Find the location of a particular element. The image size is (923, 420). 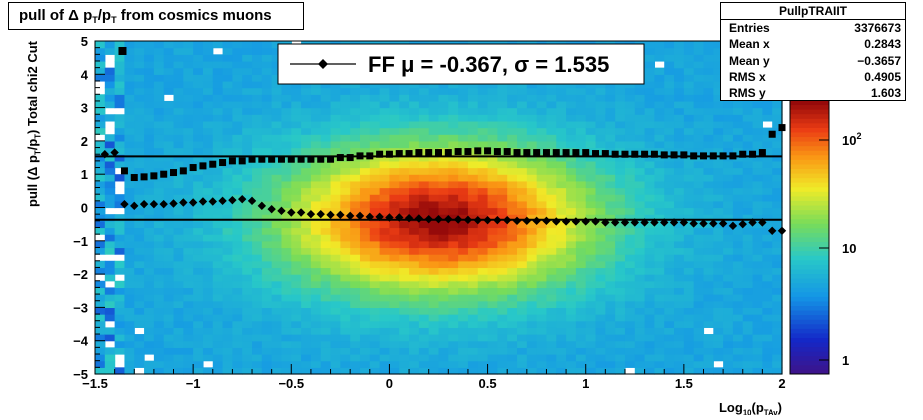

y-tick-label: 4 is located at coordinates (85, 74).